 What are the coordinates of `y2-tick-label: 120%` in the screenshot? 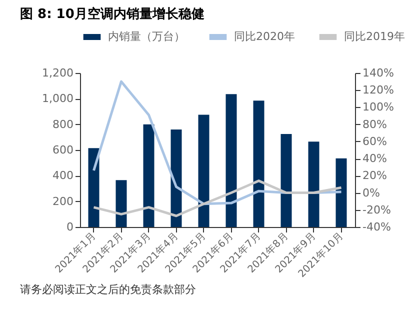 It's located at (378, 90).